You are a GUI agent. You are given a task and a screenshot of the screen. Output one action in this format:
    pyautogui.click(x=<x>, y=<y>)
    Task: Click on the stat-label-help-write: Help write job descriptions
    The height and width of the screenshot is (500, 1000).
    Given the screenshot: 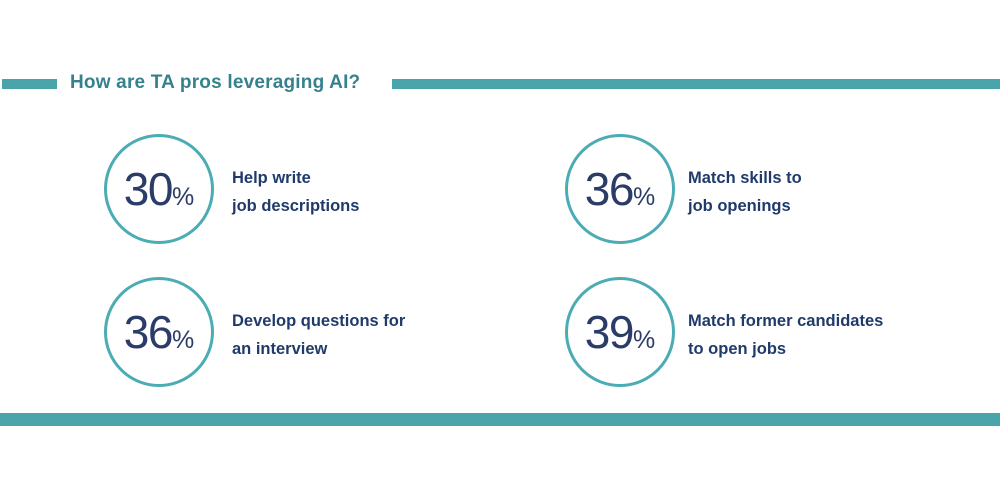 What is the action you would take?
    pyautogui.click(x=295, y=192)
    